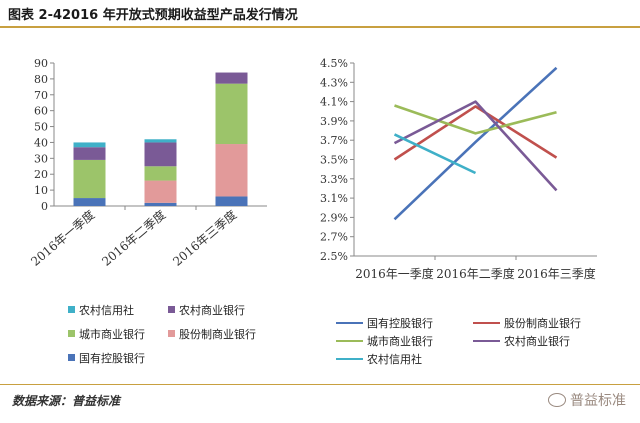 The image size is (640, 423). Describe the element at coordinates (334, 256) in the screenshot. I see `line-y-tick-label: 2.5%` at that location.